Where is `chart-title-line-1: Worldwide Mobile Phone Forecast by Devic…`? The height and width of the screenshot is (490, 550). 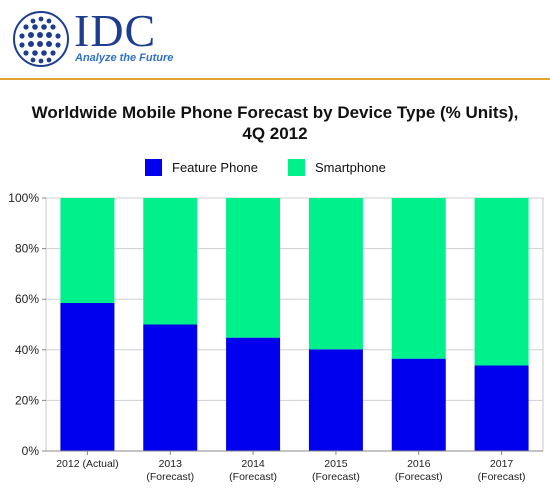
chart-title-line-1: Worldwide Mobile Phone Forecast by Devic… is located at coordinates (275, 112).